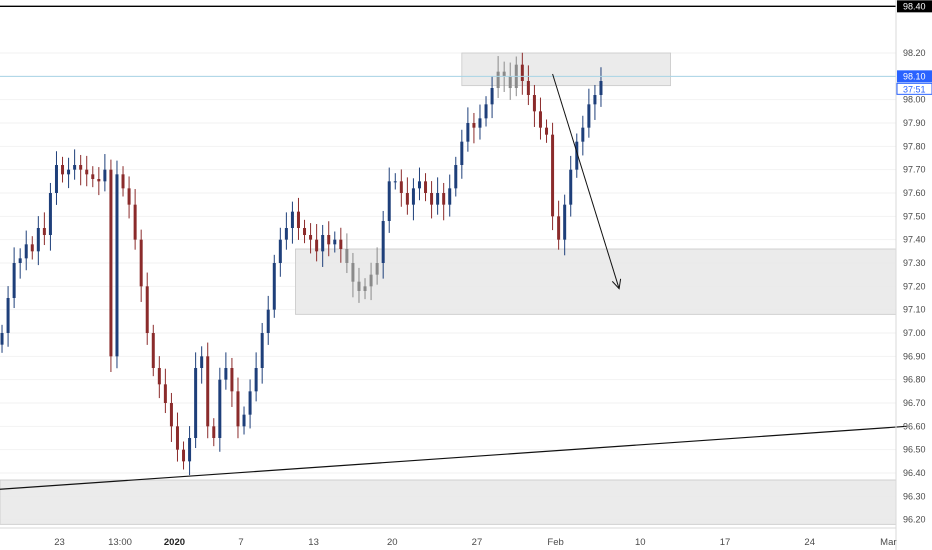 The width and height of the screenshot is (932, 550). What do you see at coordinates (809, 542) in the screenshot?
I see `x-tick-label: 24` at bounding box center [809, 542].